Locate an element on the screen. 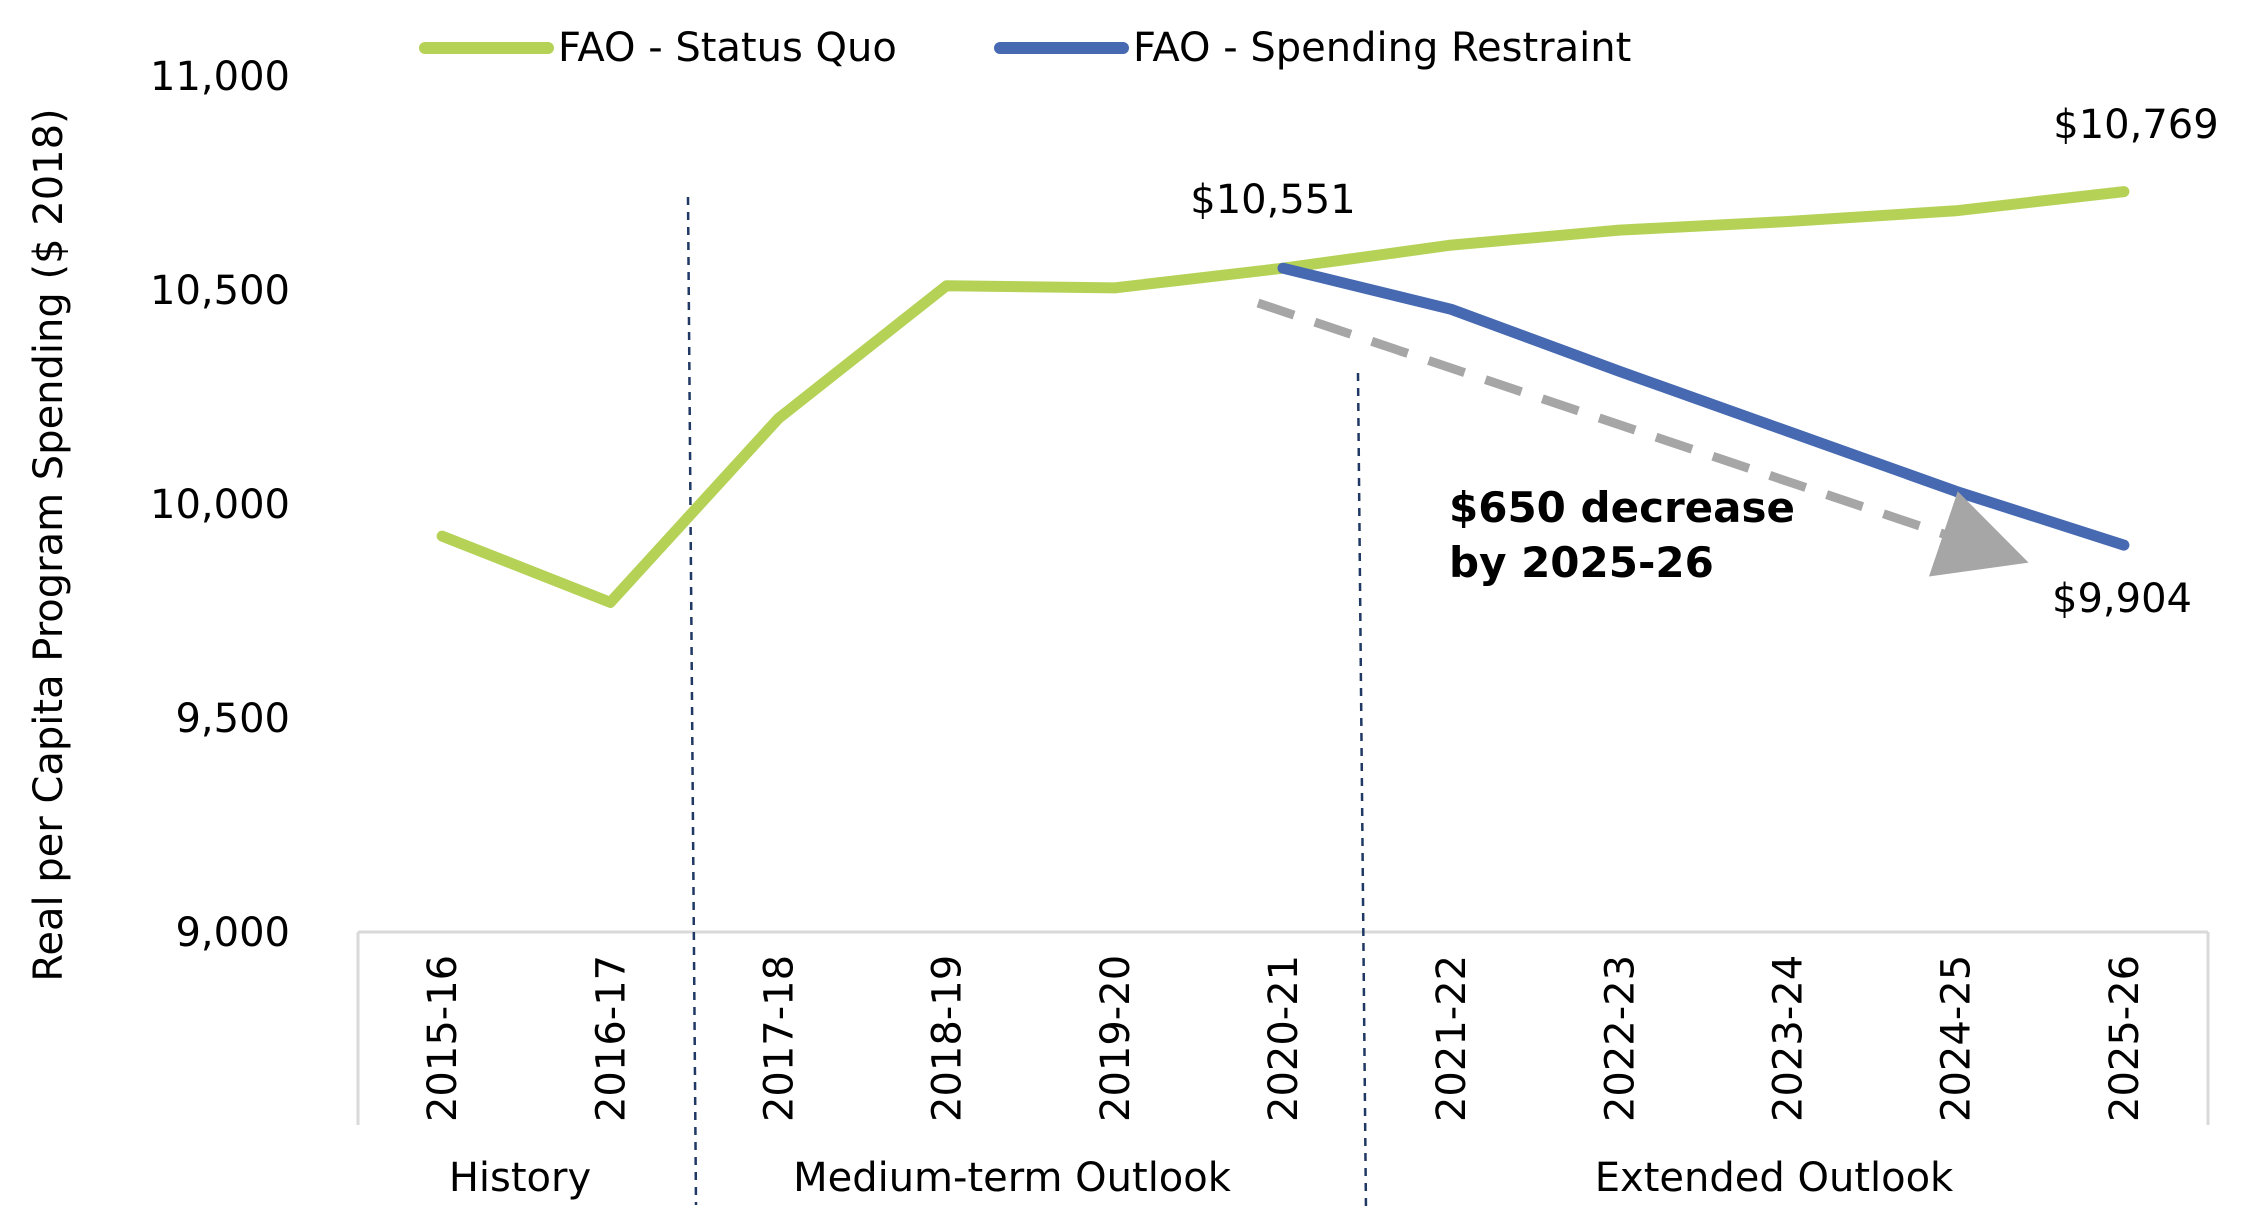 Image resolution: width=2268 pixels, height=1232 pixels. legend-label-status-quo: FAO - Status Quo is located at coordinates (727, 48).